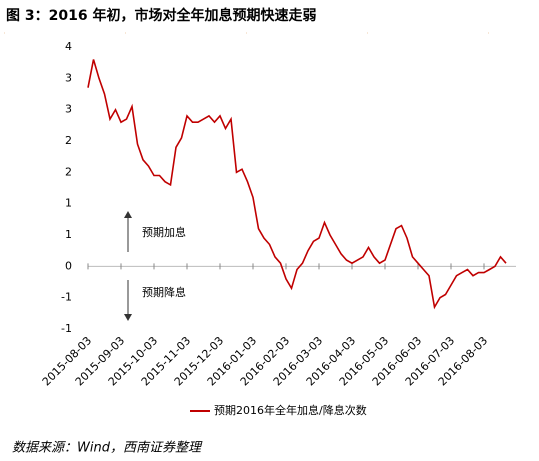 Image resolution: width=539 pixels, height=461 pixels. What do you see at coordinates (68, 265) in the screenshot?
I see `y-tick-label: 0` at bounding box center [68, 265].